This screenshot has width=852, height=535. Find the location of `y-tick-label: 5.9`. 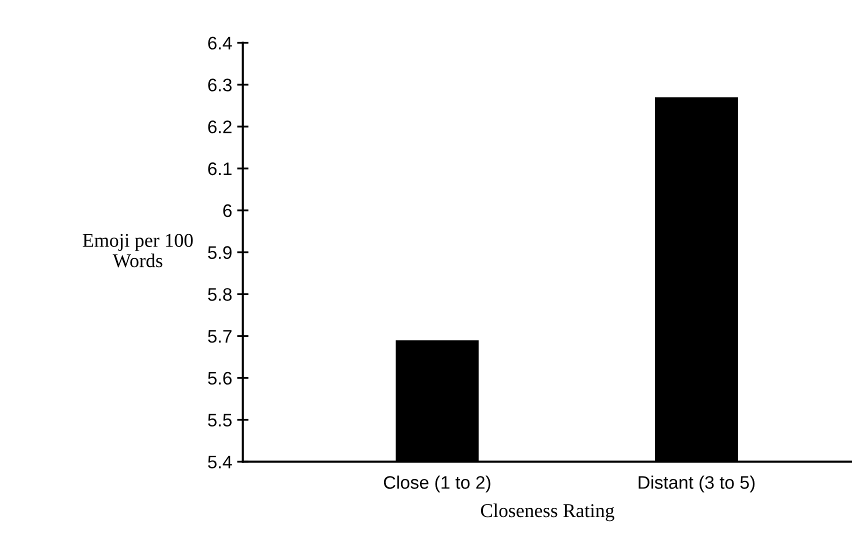

y-tick-label: 5.9 is located at coordinates (220, 252).